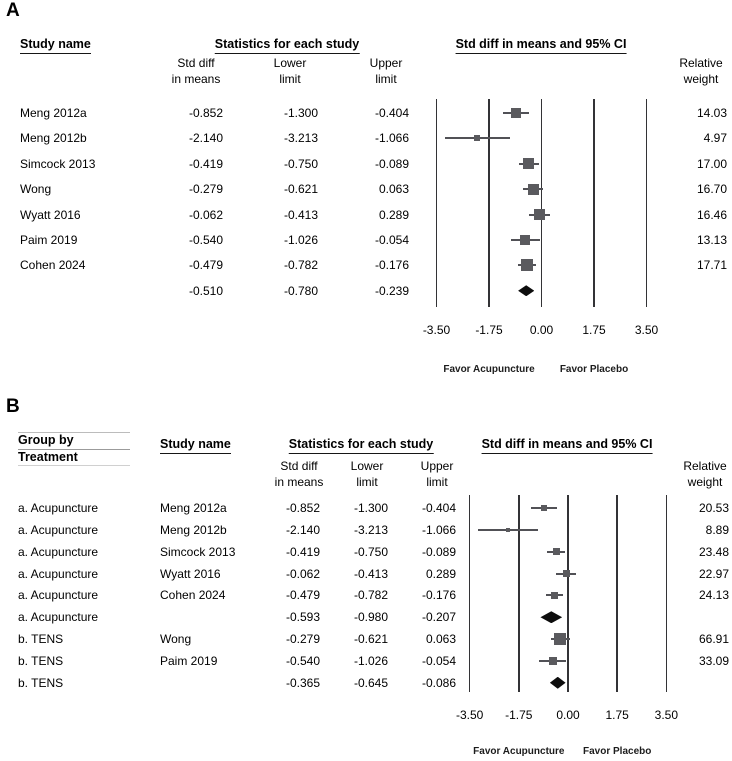  Describe the element at coordinates (300, 189) in the screenshot. I see `lower-limit-cell: -0.621` at that location.